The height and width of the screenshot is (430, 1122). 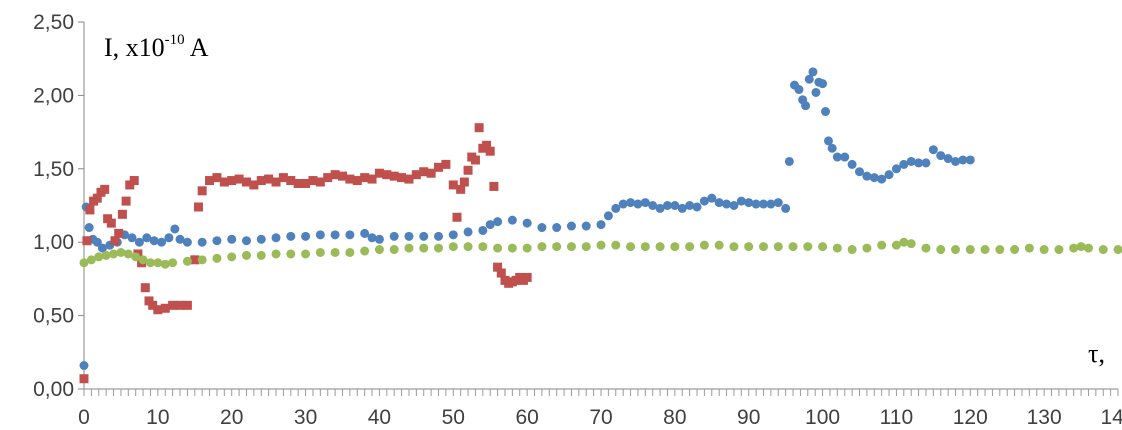 What do you see at coordinates (231, 417) in the screenshot?
I see `x-tick-label: 20` at bounding box center [231, 417].